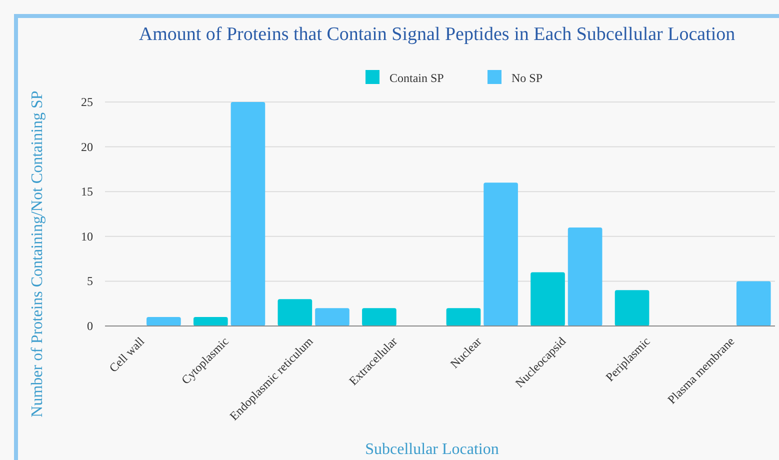 Image resolution: width=779 pixels, height=460 pixels. I want to click on y-tick-label: 10, so click(87, 236).